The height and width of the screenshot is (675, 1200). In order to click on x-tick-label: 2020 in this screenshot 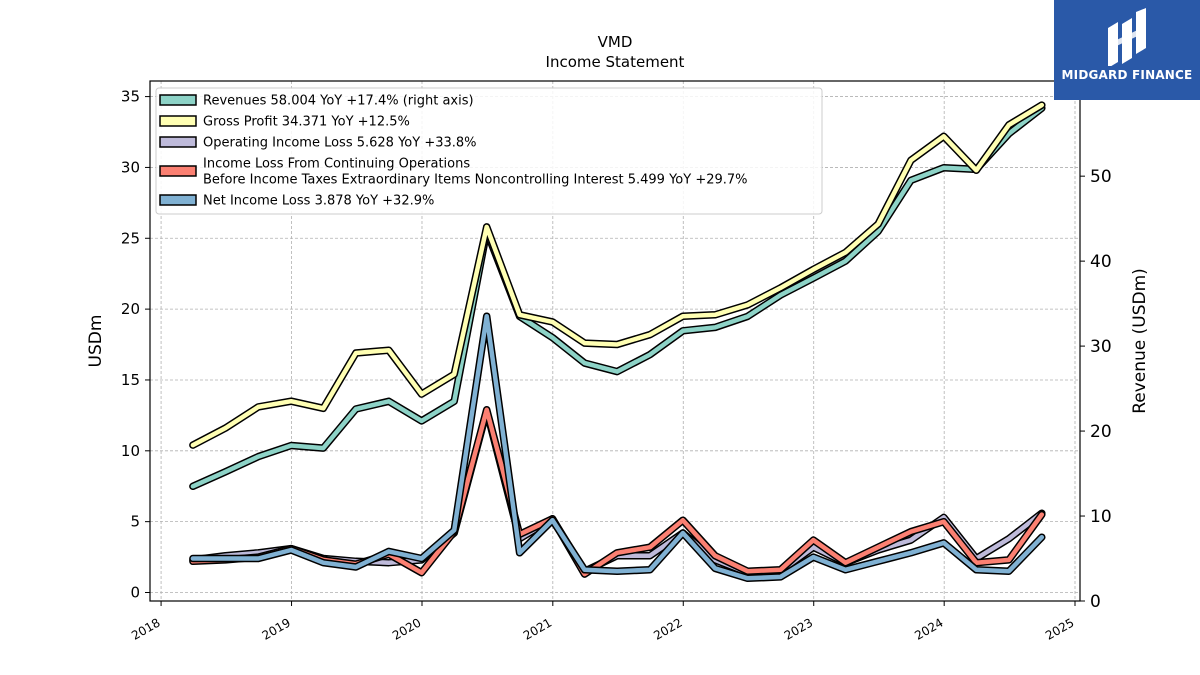, I will do `click(406, 628)`.